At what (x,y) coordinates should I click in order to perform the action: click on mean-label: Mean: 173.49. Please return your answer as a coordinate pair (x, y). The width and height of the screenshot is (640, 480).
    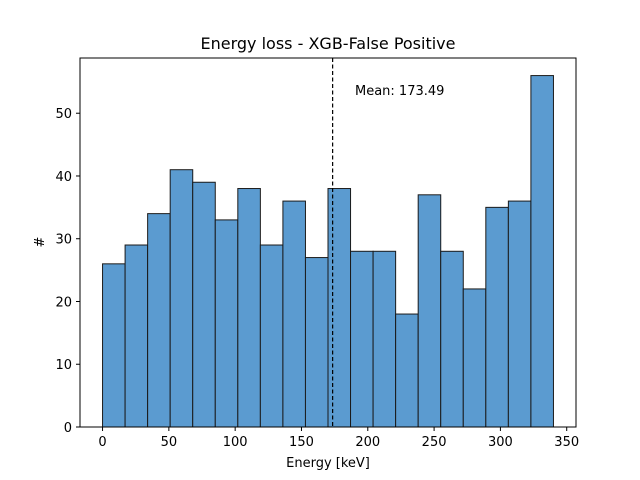
    Looking at the image, I should click on (399, 91).